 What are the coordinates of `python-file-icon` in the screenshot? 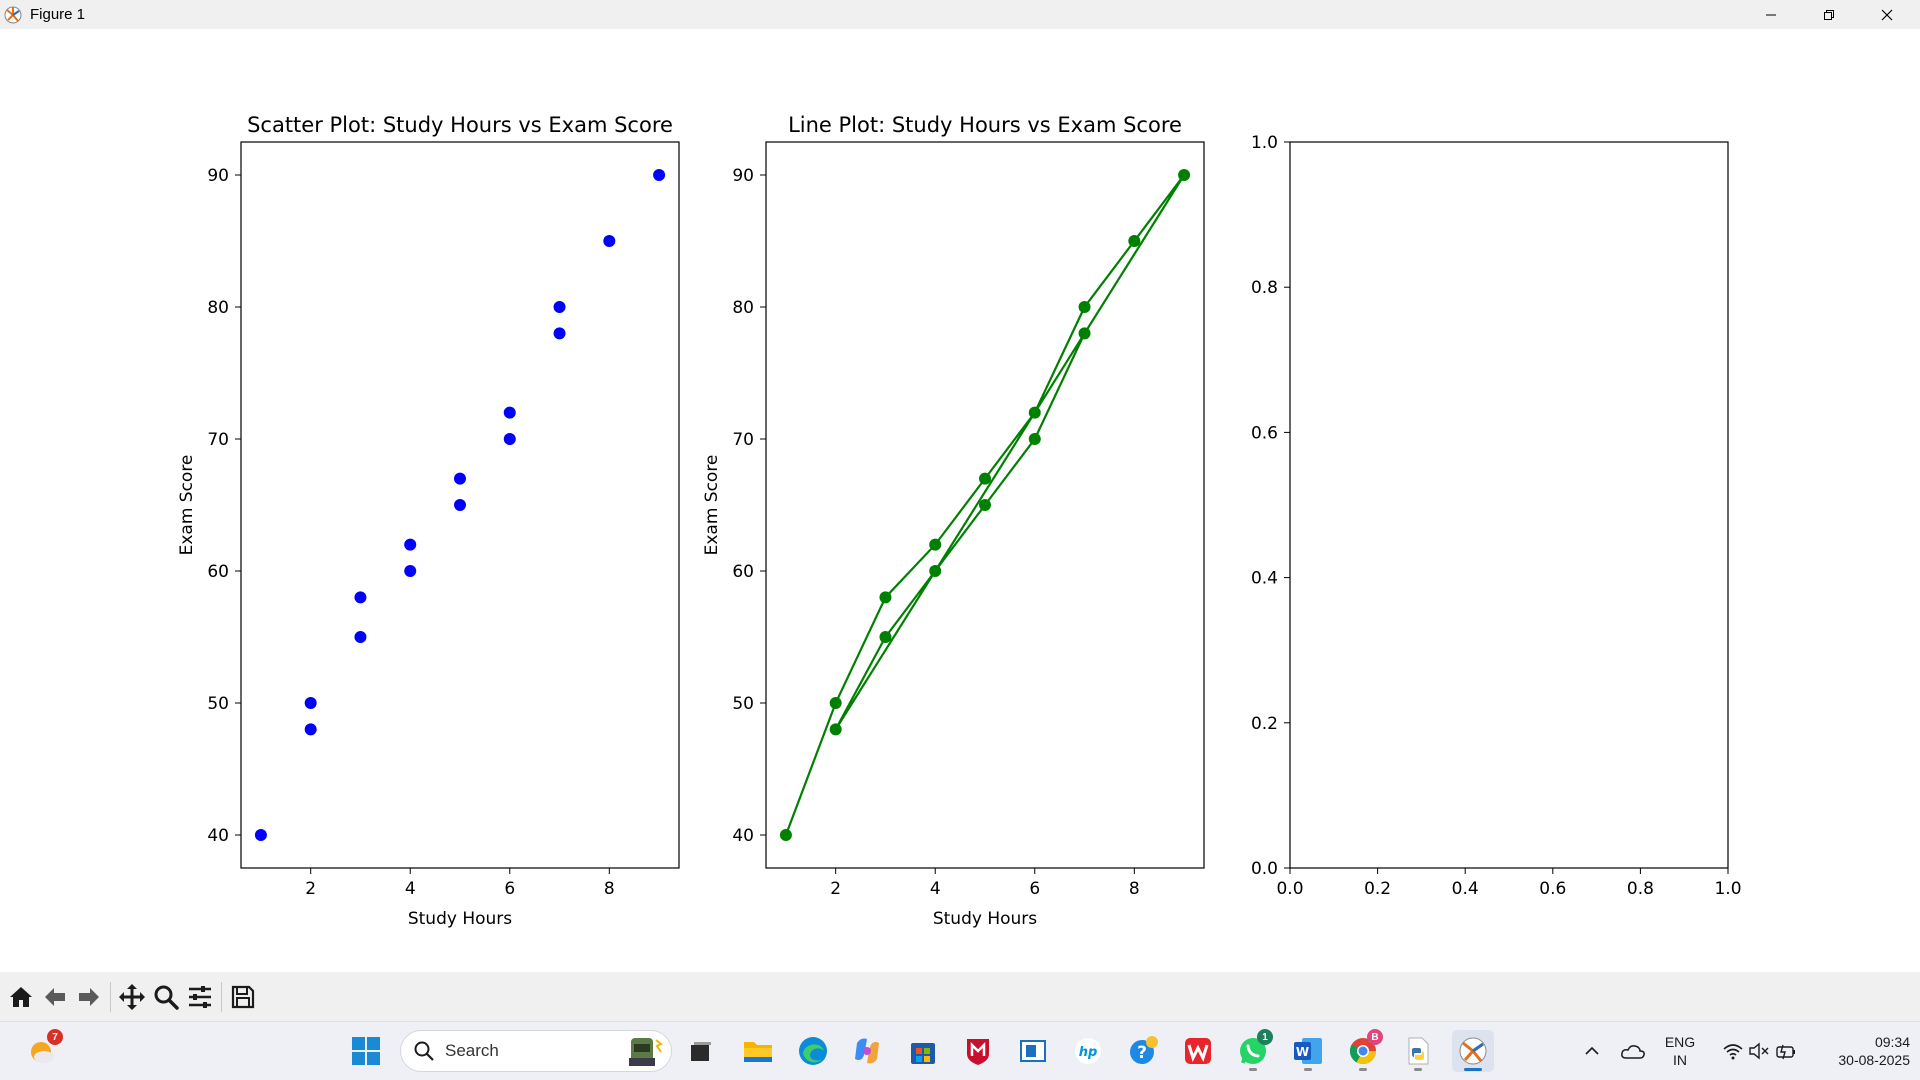 It's located at (1418, 1051).